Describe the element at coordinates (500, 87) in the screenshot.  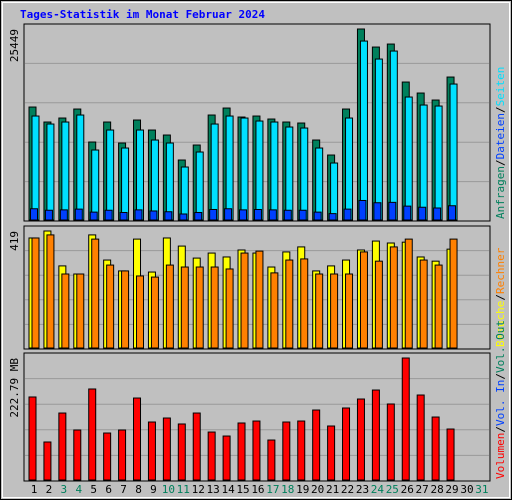
I see `legend-entry: Seiten` at that location.